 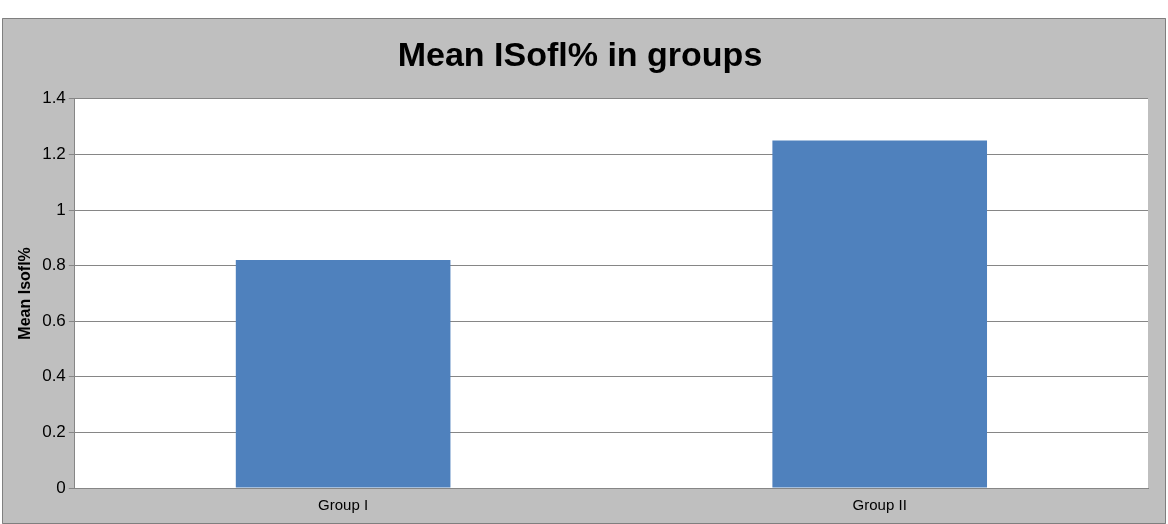 What do you see at coordinates (879, 505) in the screenshot?
I see `x-tick-label: Group II` at bounding box center [879, 505].